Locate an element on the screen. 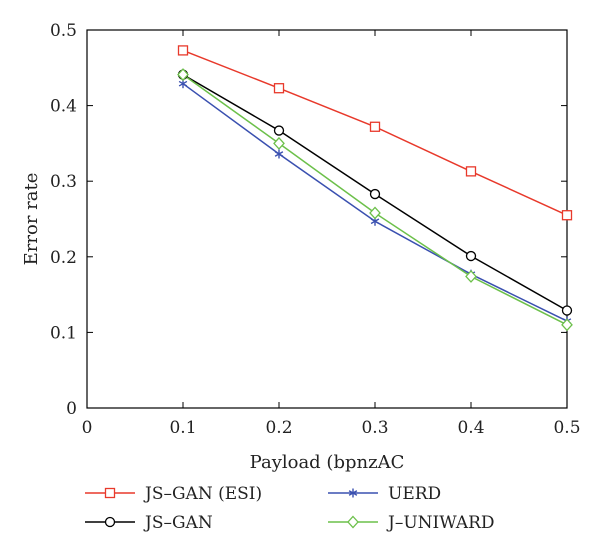  legend-label: JS–GAN is located at coordinates (178, 523).